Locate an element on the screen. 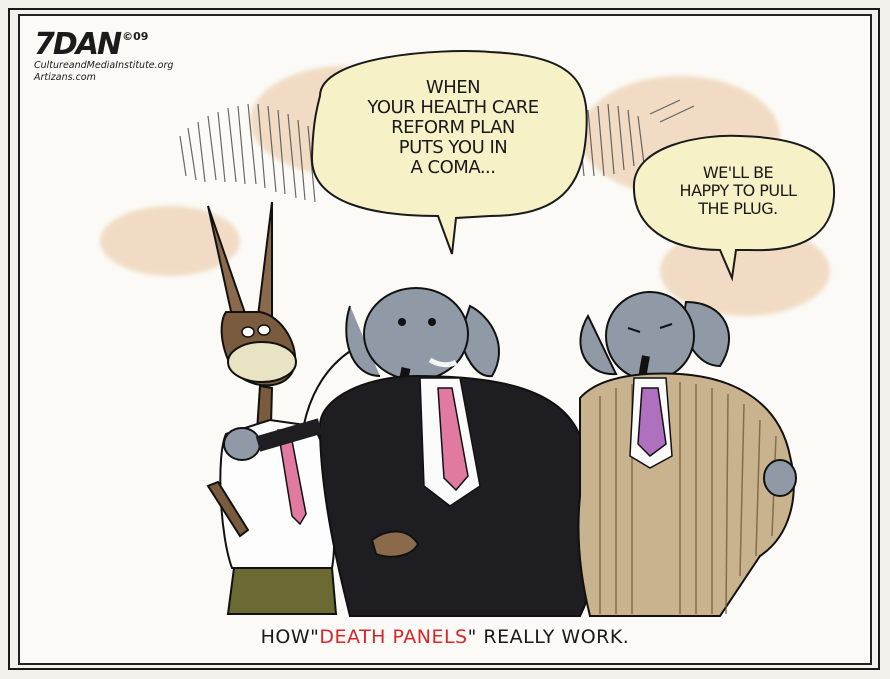 This screenshot has height=679, width=890. bubble-line: WHEN is located at coordinates (453, 87).